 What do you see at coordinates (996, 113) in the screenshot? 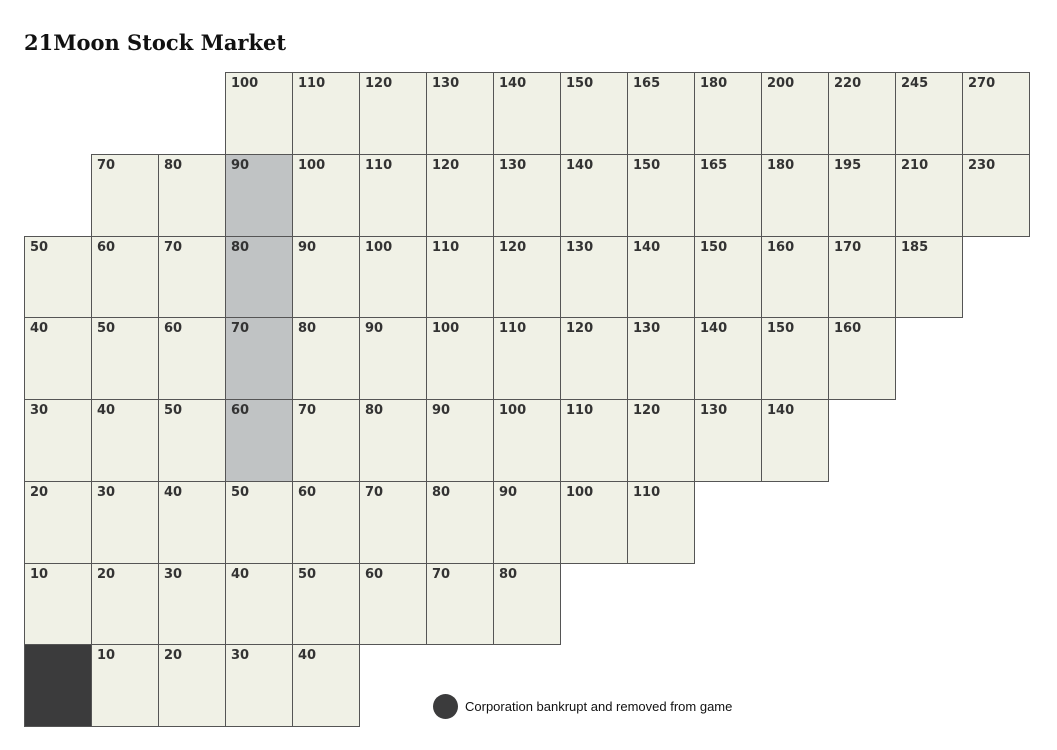
I see `market-cell: 270` at bounding box center [996, 113].